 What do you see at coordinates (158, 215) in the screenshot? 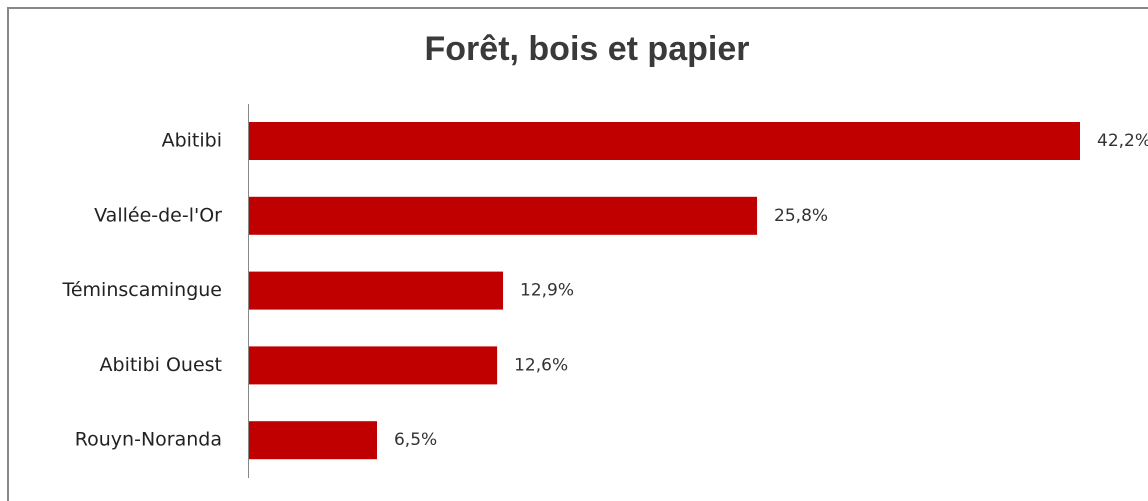
I see `y-tick-label: Vallée-de-l'Or` at bounding box center [158, 215].